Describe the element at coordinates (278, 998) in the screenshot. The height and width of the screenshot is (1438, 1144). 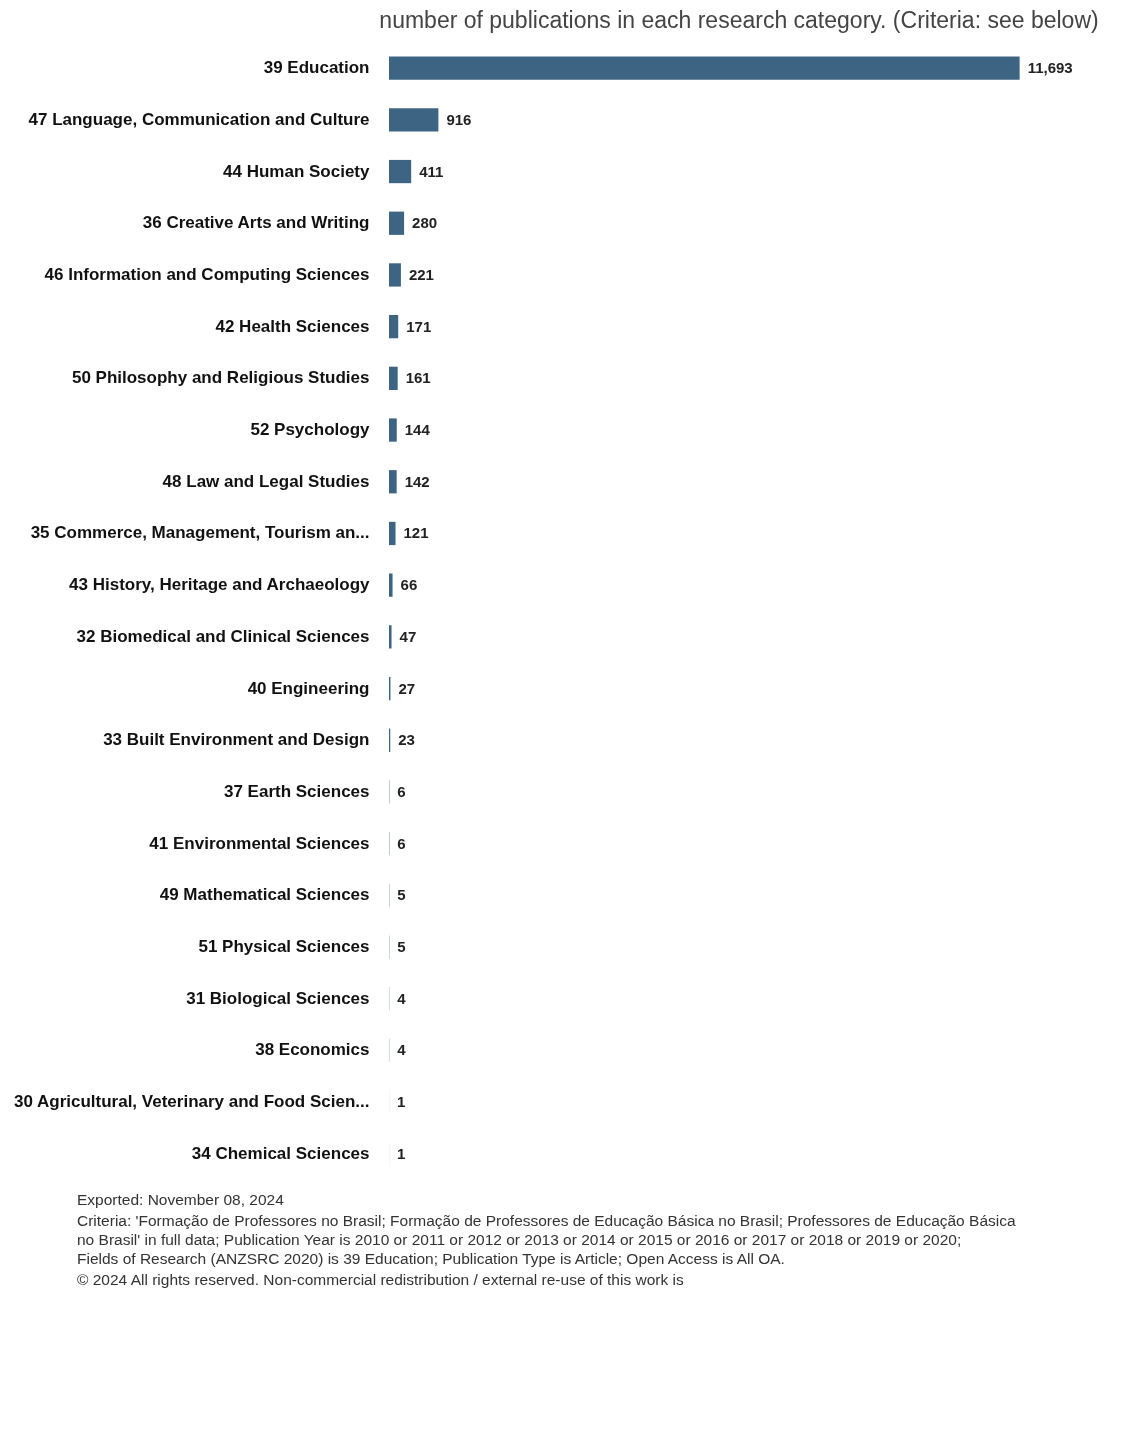
I see `y-tick-label: 31 Biological Sciences` at that location.